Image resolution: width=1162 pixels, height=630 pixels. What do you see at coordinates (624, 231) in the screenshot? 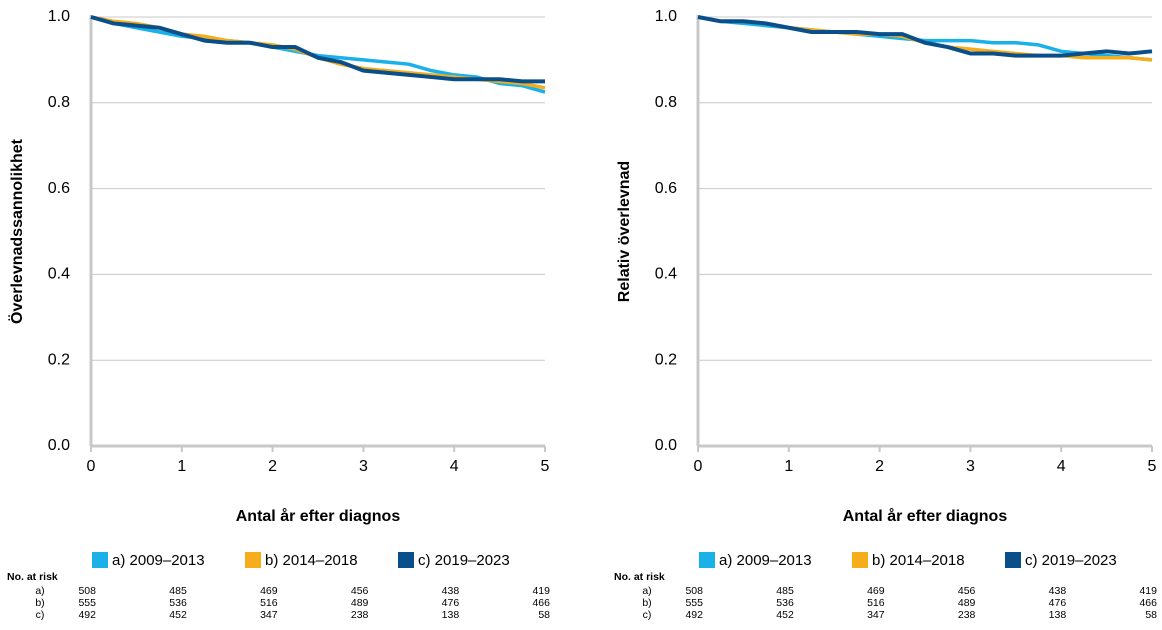
I see `y-axis-title: Relativ överlevnad` at bounding box center [624, 231].